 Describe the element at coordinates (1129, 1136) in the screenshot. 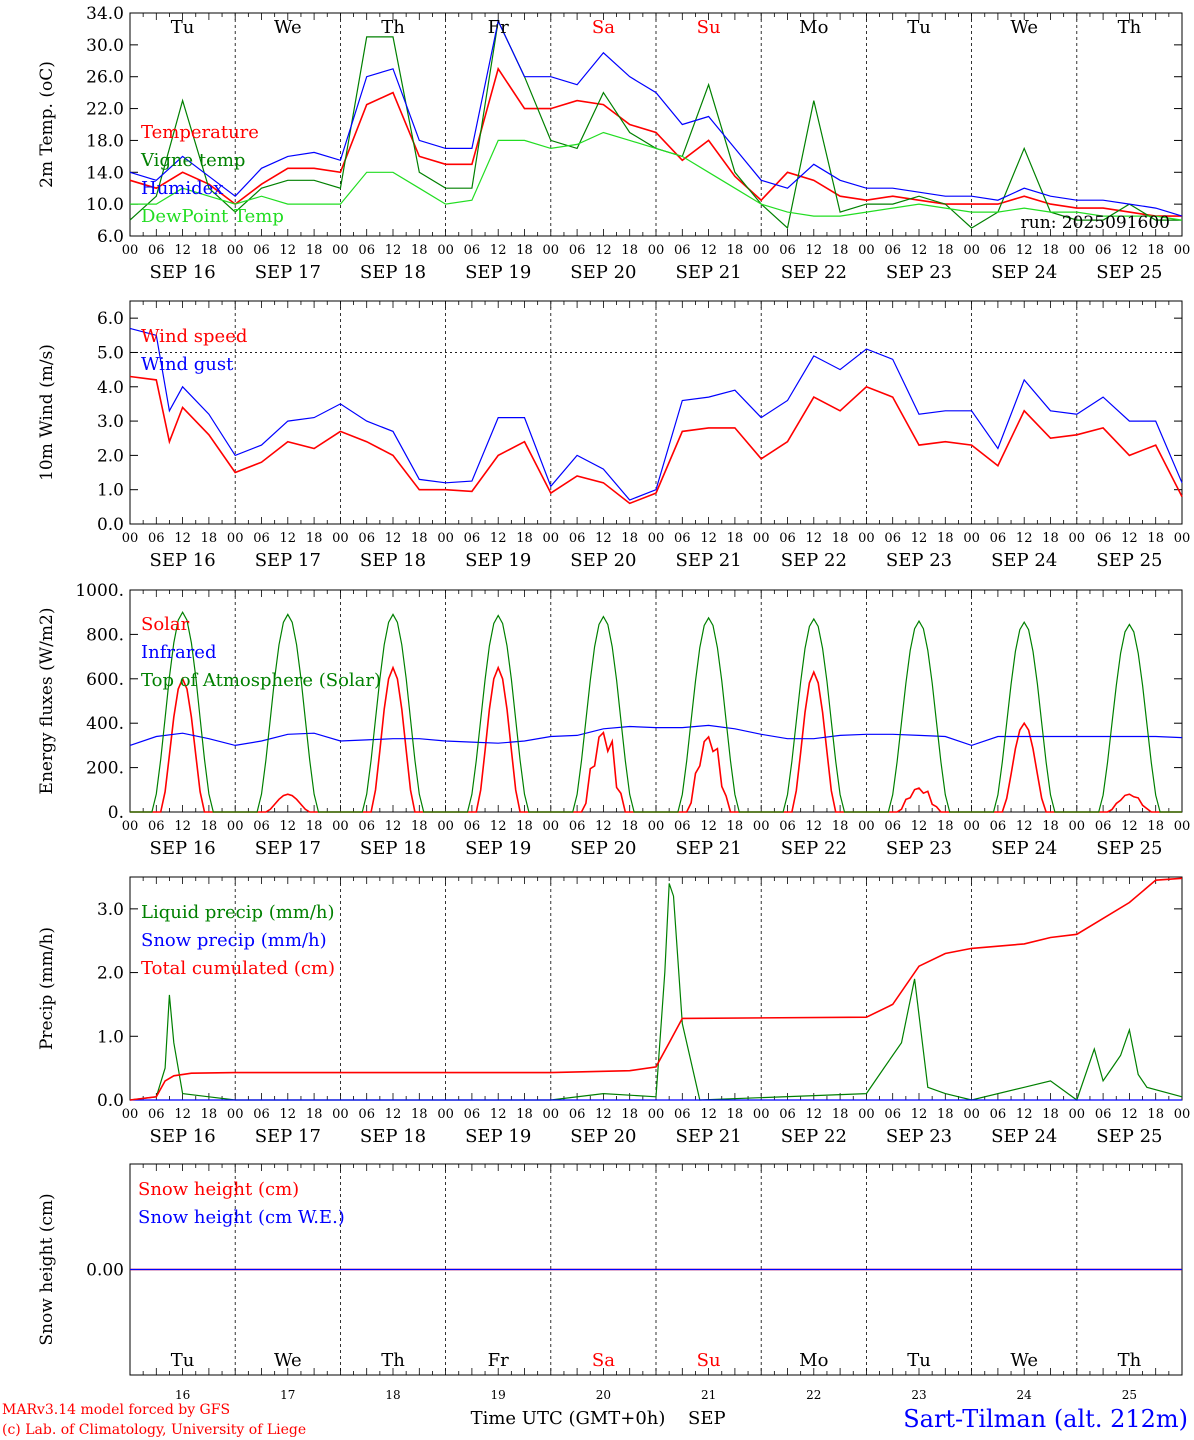

I see `date-label: SEP 25` at that location.